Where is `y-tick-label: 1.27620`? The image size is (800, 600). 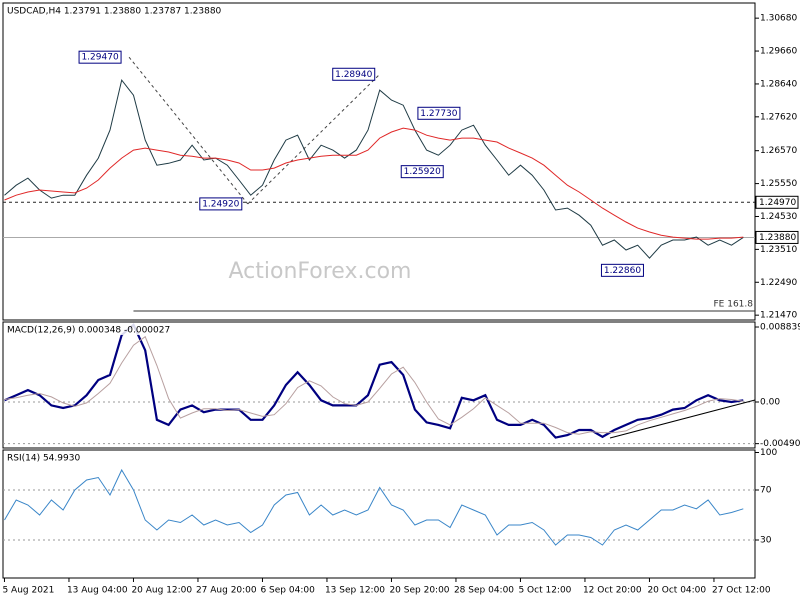 y-tick-label: 1.27620 is located at coordinates (778, 117).